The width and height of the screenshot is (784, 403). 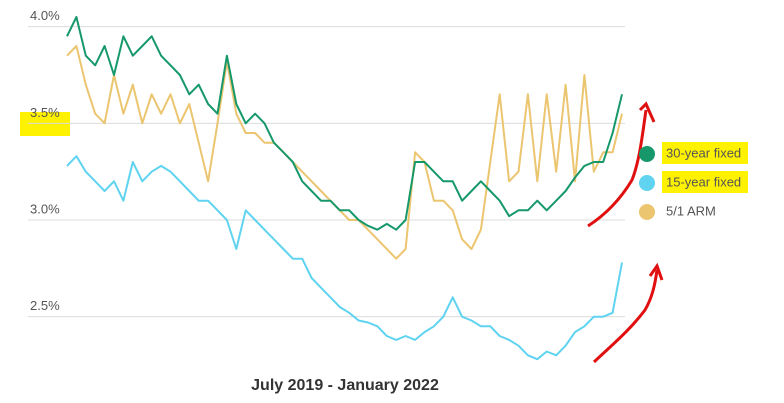 I want to click on legend-label: 30-year fixed, so click(x=703, y=152).